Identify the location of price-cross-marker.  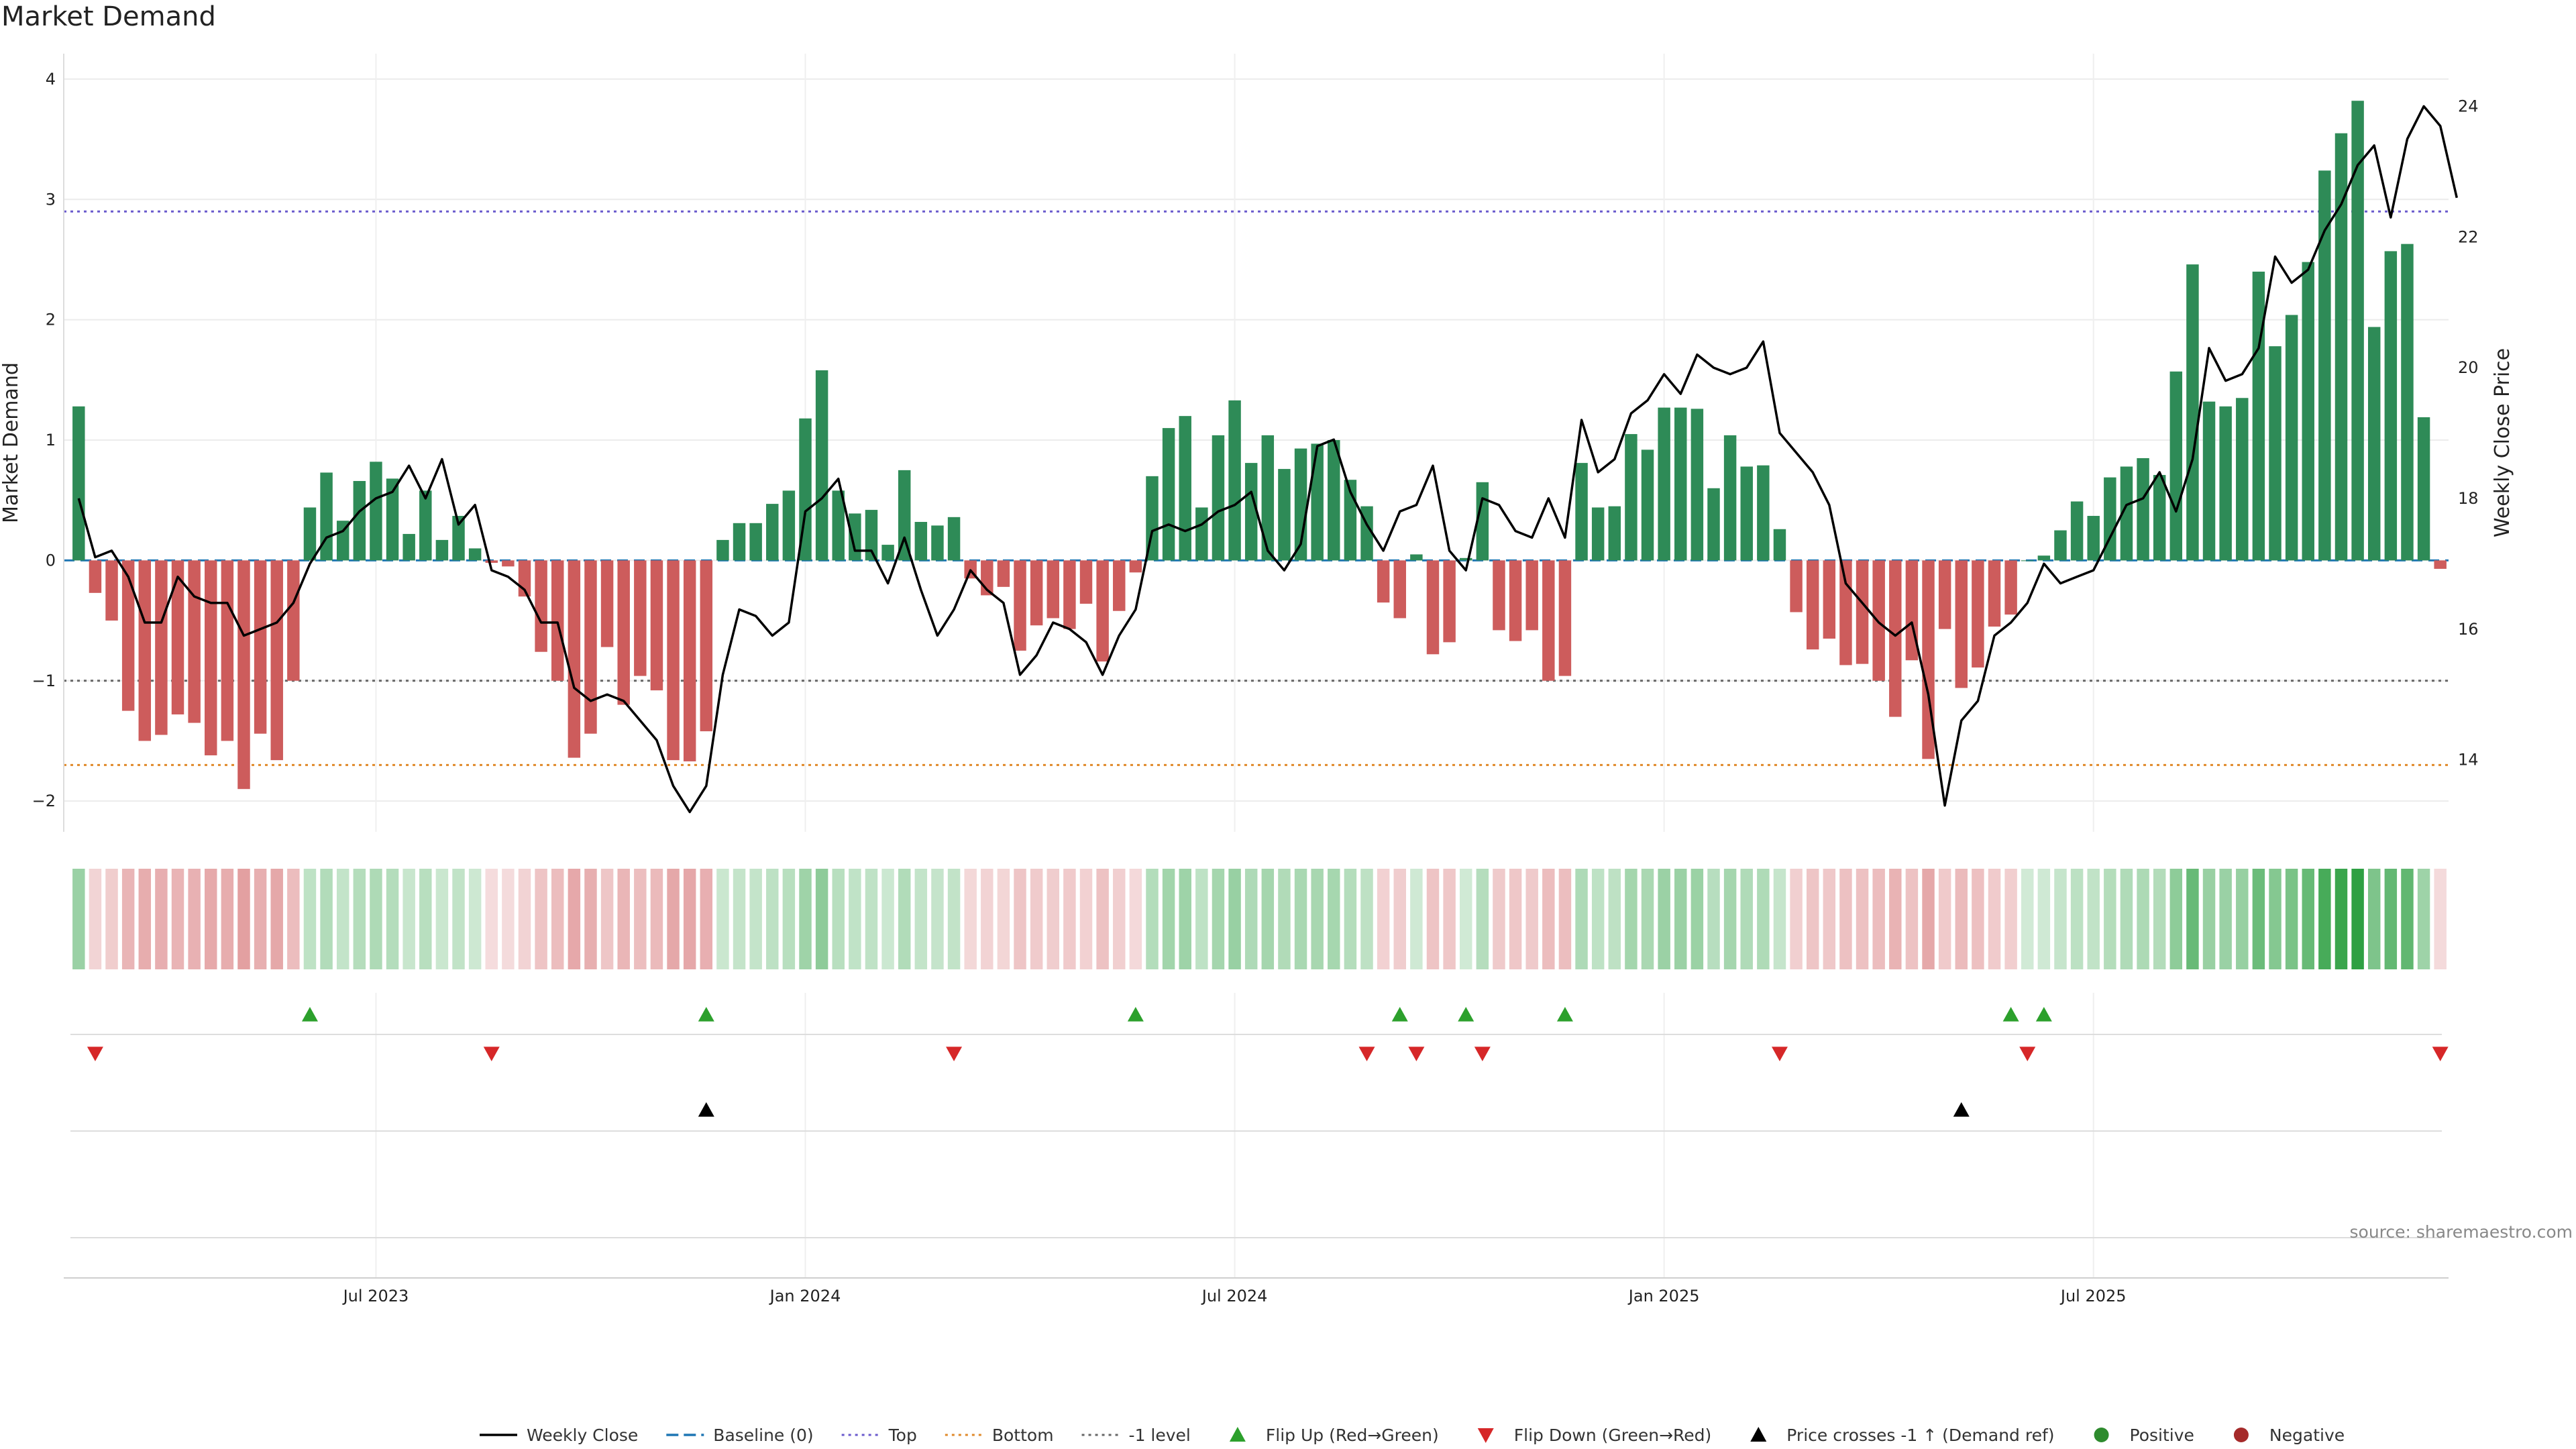
(1961, 1109).